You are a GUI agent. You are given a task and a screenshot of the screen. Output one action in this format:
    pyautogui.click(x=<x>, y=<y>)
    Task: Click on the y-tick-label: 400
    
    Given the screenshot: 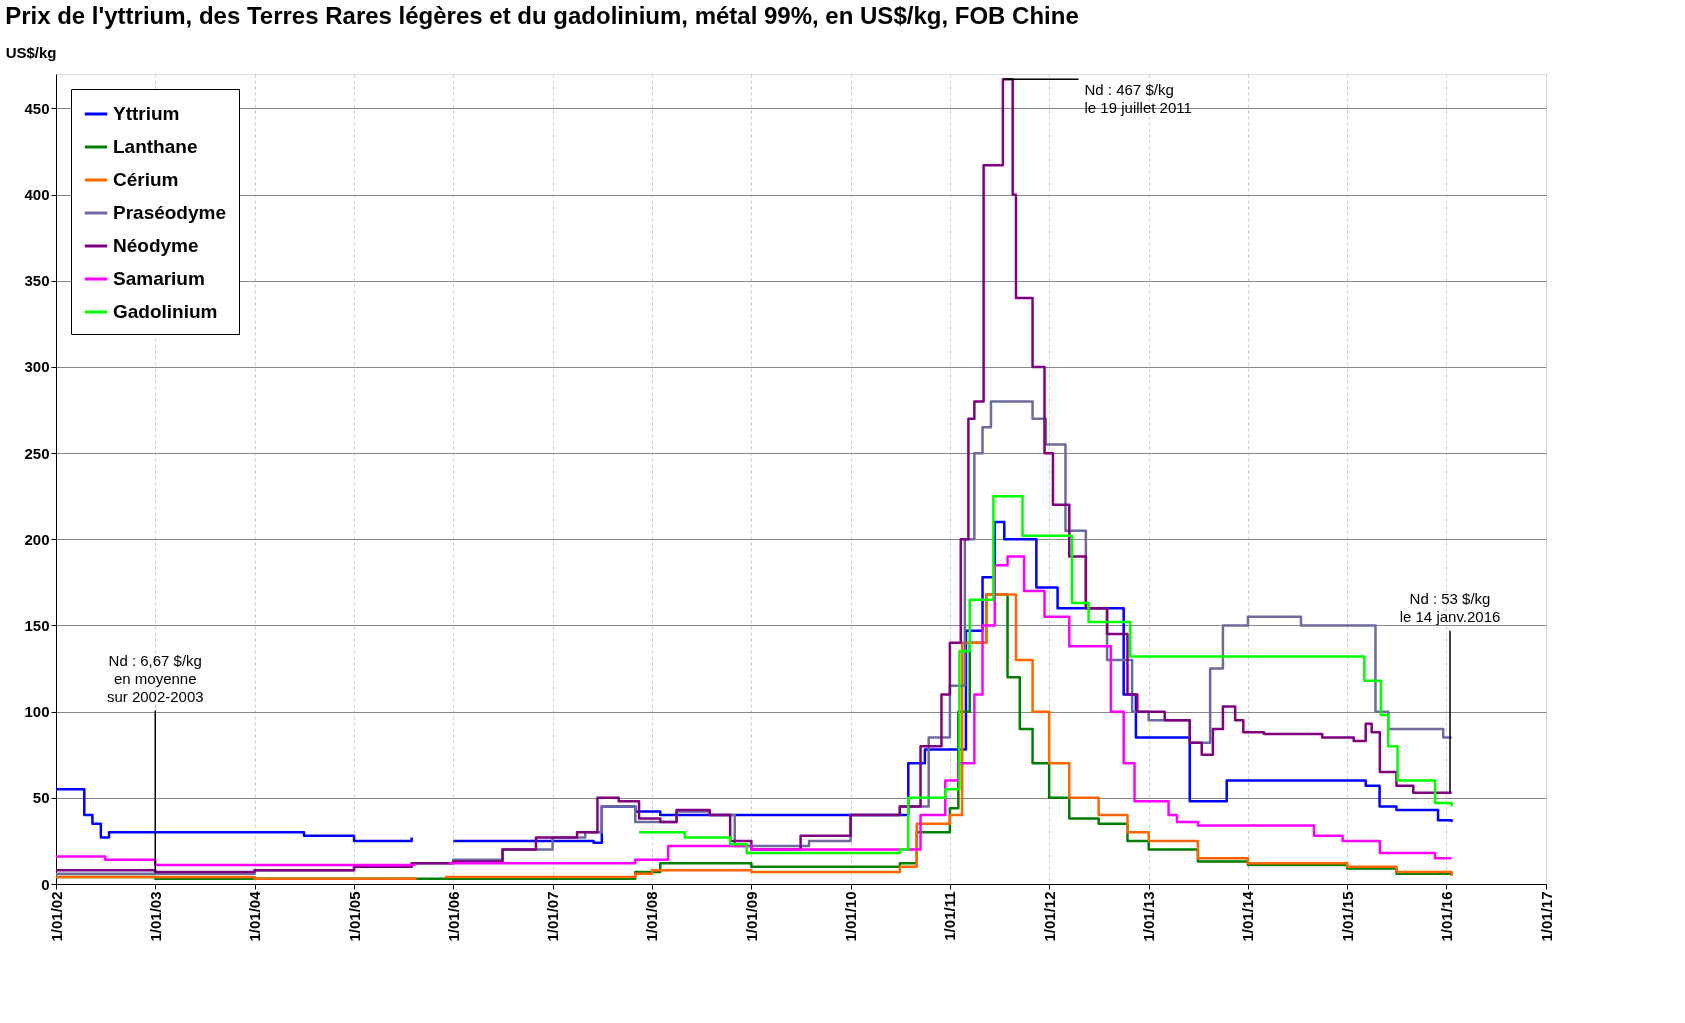 What is the action you would take?
    pyautogui.click(x=37, y=195)
    